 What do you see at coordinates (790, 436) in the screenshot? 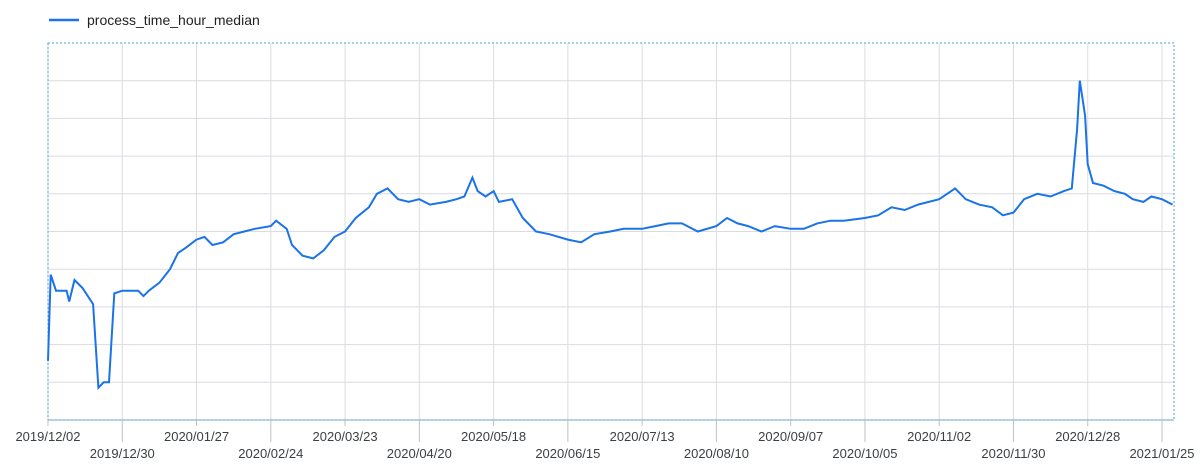
I see `x-tick-label: 2020/09/07` at bounding box center [790, 436].